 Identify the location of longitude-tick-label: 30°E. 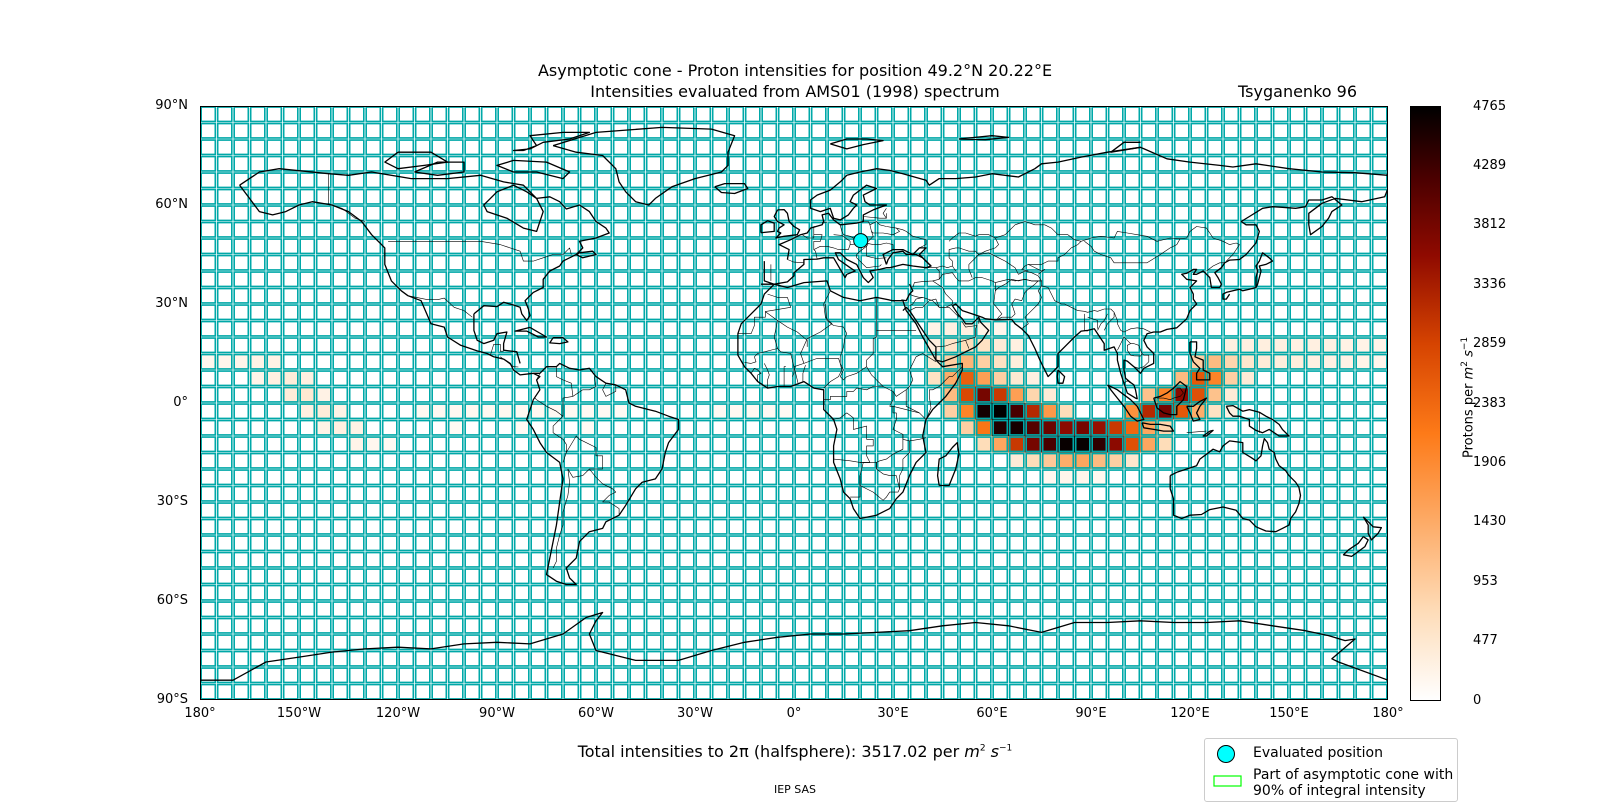
(893, 713).